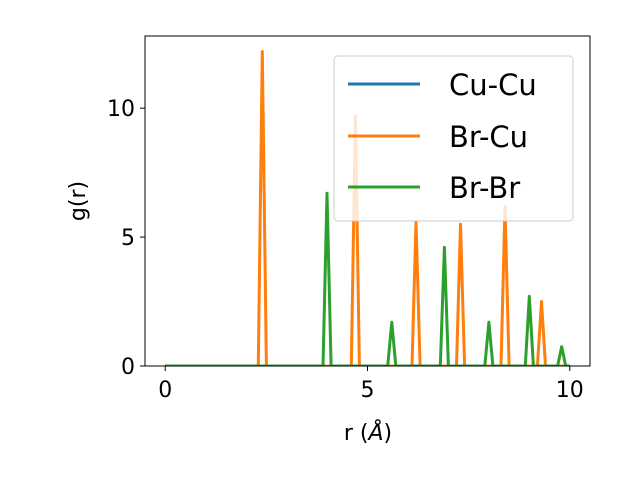 This screenshot has width=640, height=480. I want to click on y-tick-label: 0, so click(128, 367).